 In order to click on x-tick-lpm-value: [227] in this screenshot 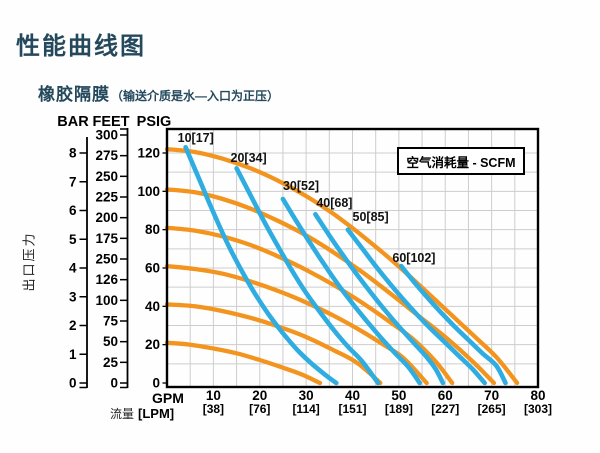, I will do `click(445, 409)`.